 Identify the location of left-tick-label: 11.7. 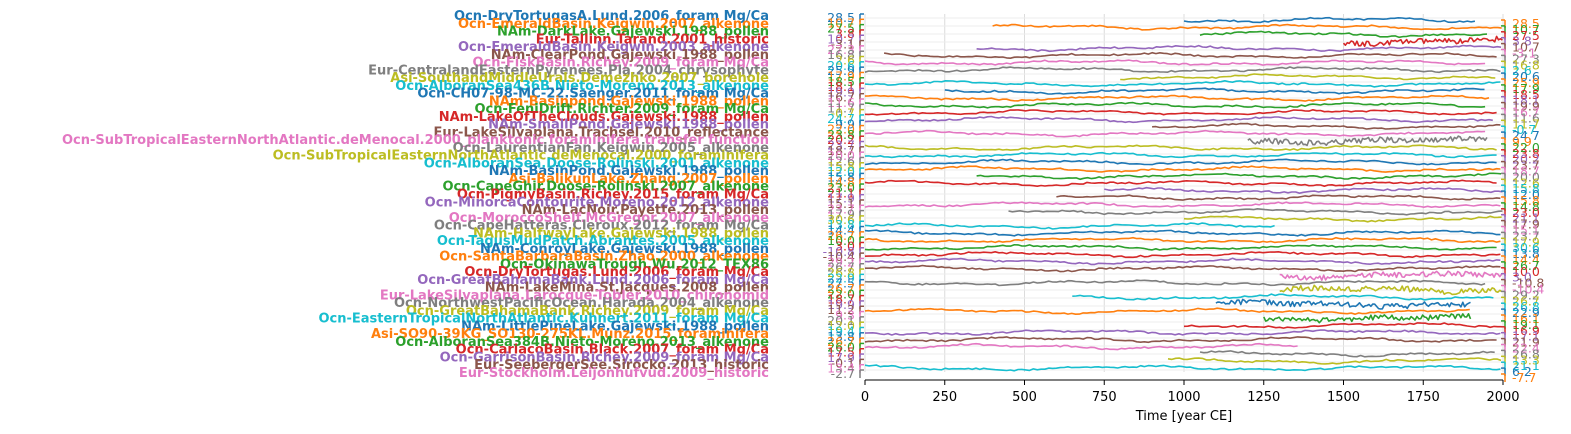
(841, 107).